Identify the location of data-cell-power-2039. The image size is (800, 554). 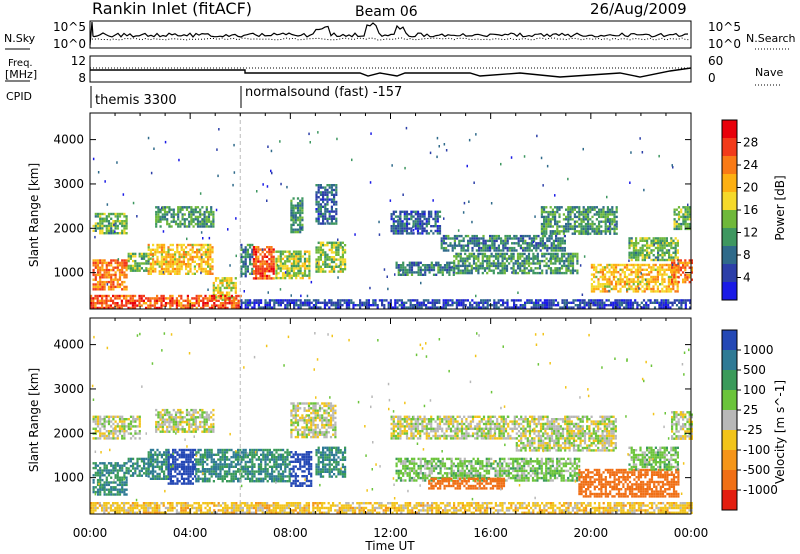
(558, 243).